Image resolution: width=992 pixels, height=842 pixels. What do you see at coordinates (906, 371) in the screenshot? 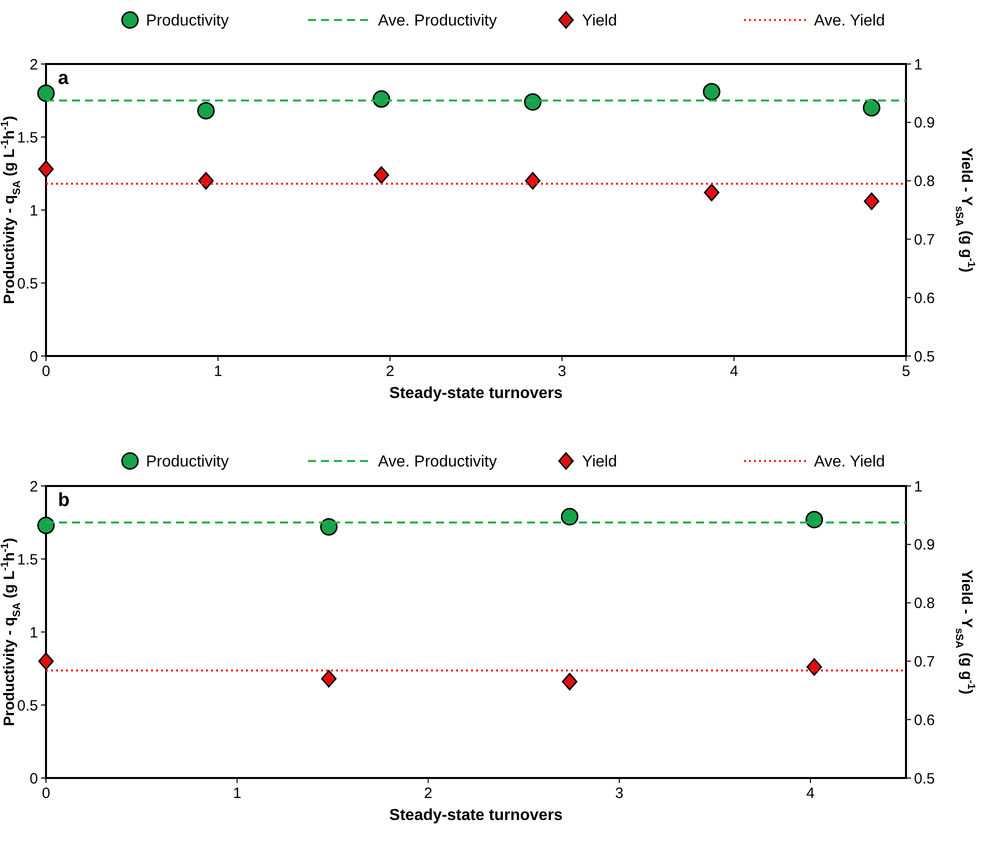
I see `x-tick-label: 5` at bounding box center [906, 371].